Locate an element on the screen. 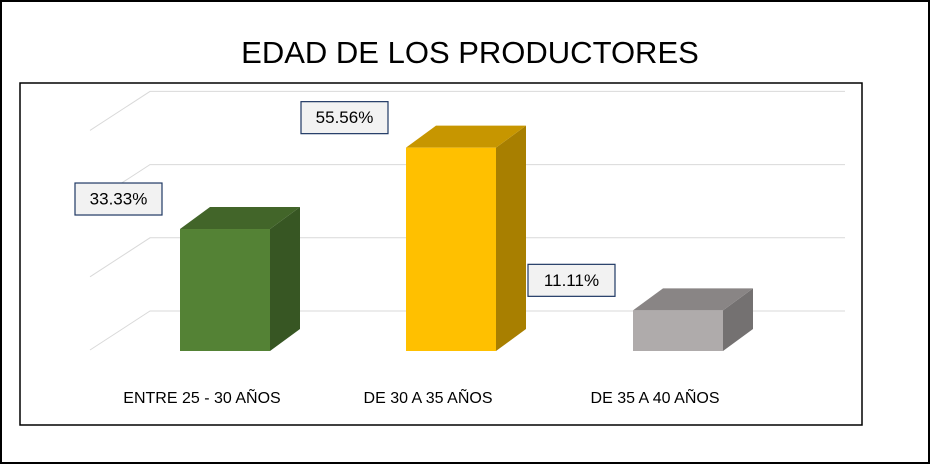  data-label: 33.33% is located at coordinates (119, 198).